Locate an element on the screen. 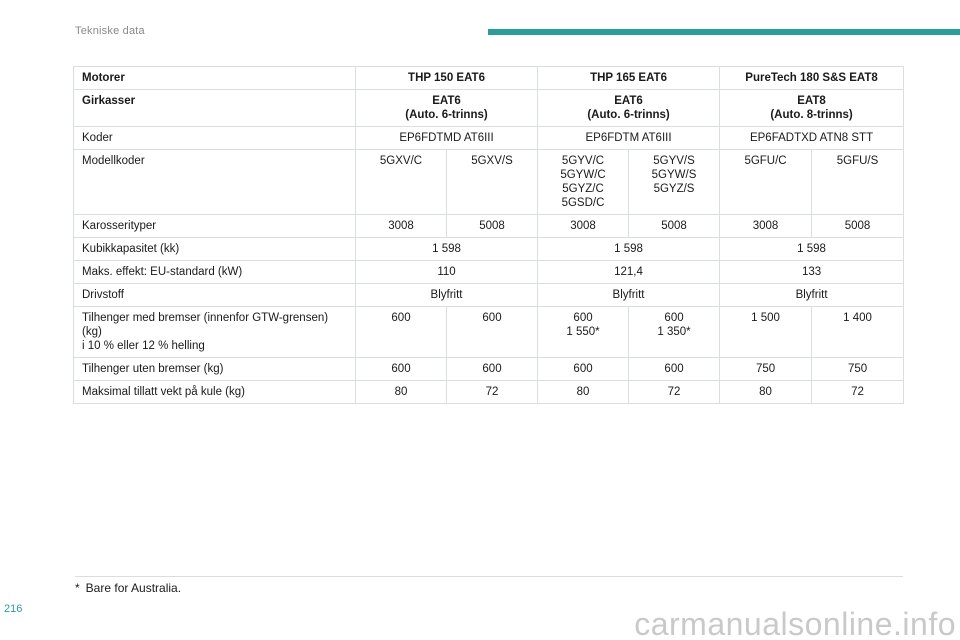 Image resolution: width=960 pixels, height=640 pixels. footnote-mark: * is located at coordinates (77, 588).